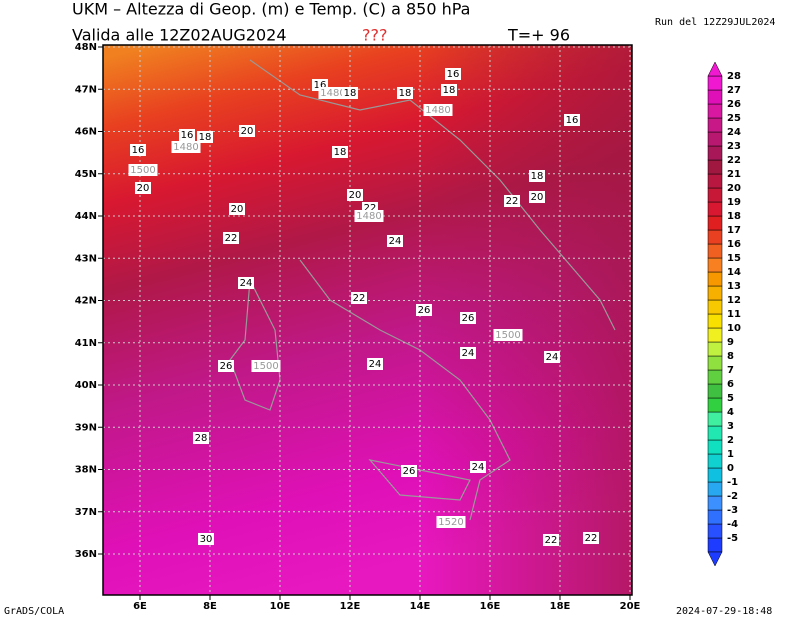  I want to click on colorbar-label: 1, so click(730, 454).